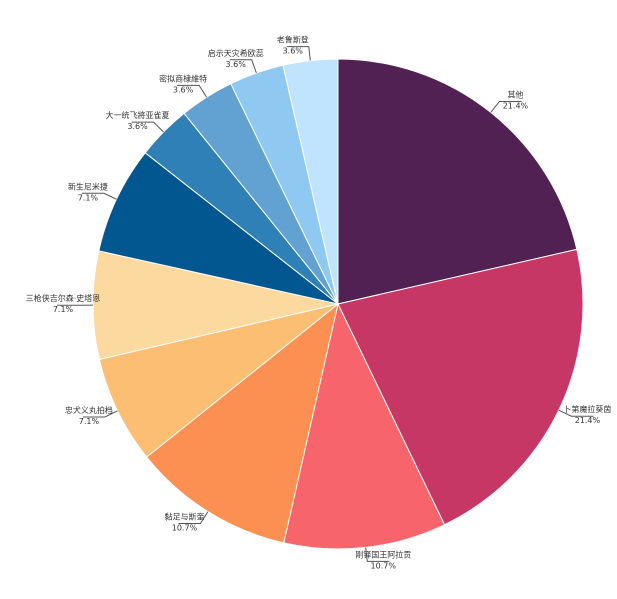 The image size is (617, 599). What do you see at coordinates (88, 186) in the screenshot?
I see `slice-category-label: 新生尼米捷` at bounding box center [88, 186].